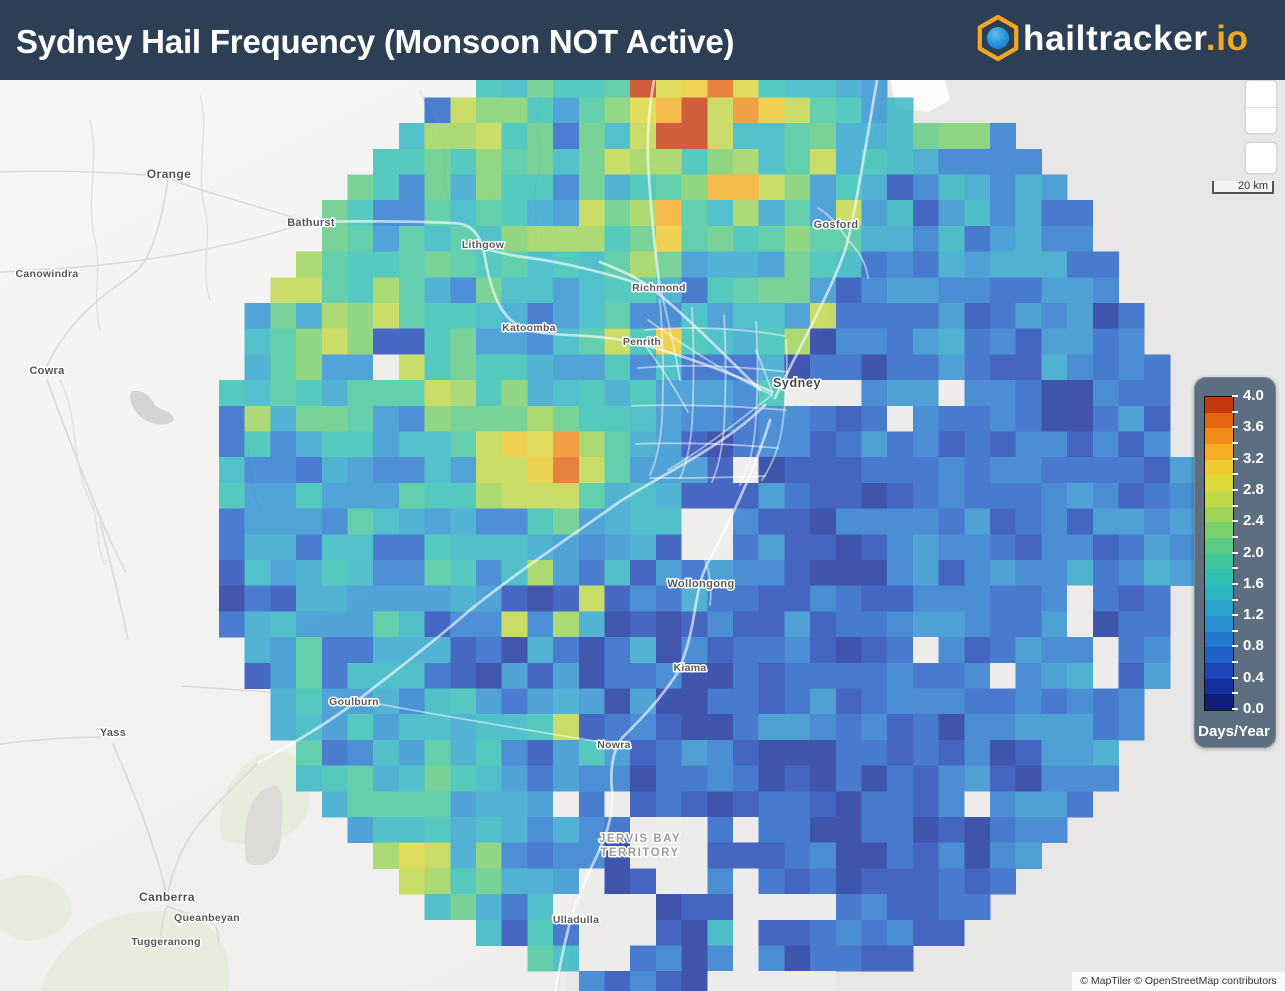 Image resolution: width=1285 pixels, height=991 pixels. Describe the element at coordinates (640, 839) in the screenshot. I see `svg-text: JERVIS BAY` at that location.